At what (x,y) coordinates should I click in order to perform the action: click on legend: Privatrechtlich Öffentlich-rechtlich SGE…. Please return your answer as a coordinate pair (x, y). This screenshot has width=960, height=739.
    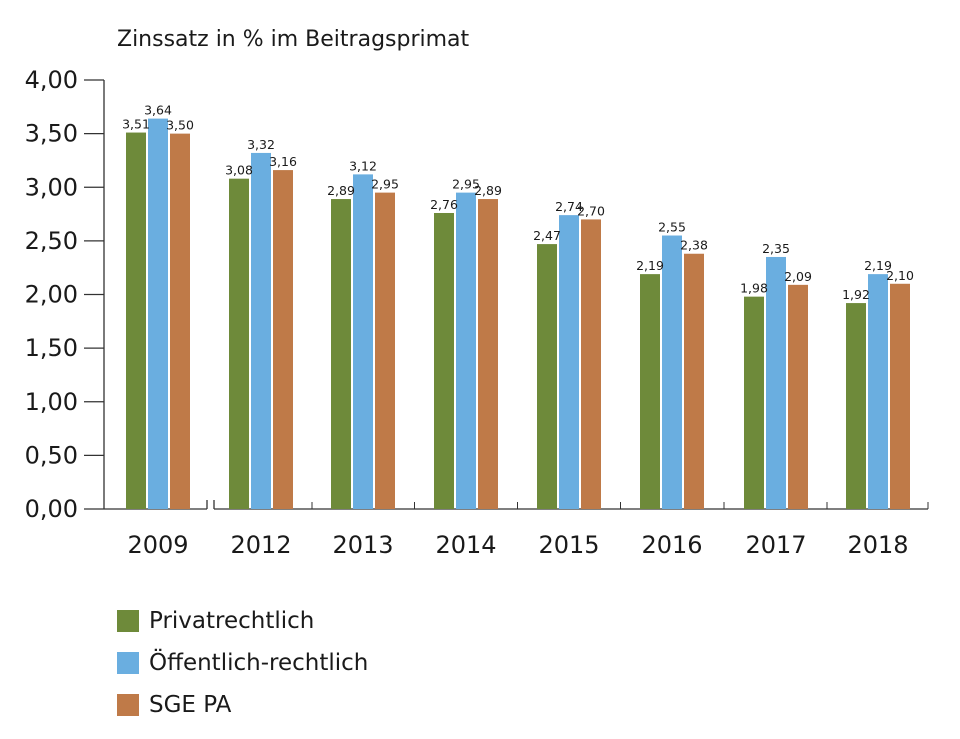
    Looking at the image, I should click on (242, 663).